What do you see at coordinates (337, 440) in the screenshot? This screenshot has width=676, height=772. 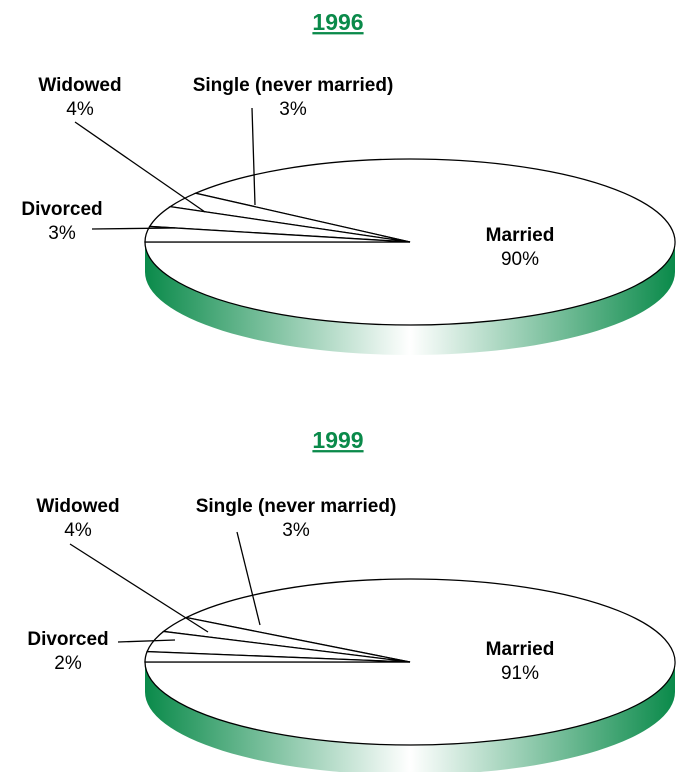 I see `chart-title: 1999` at bounding box center [337, 440].